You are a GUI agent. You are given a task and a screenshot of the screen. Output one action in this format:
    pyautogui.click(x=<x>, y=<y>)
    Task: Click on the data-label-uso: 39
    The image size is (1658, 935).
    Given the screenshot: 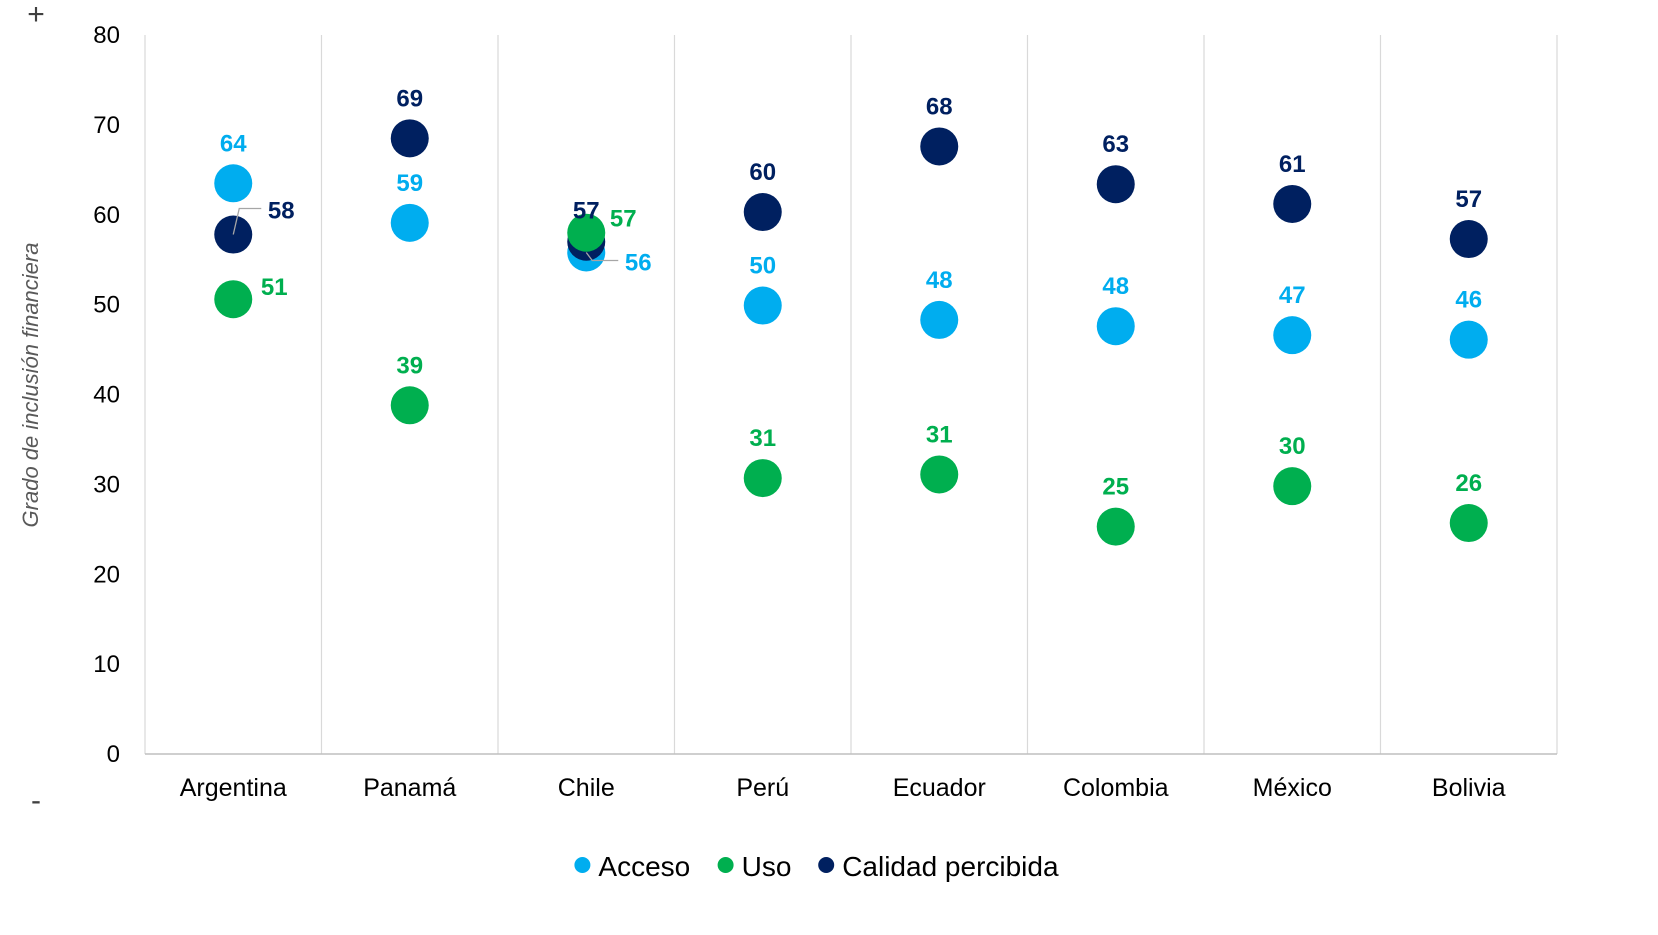 What is the action you would take?
    pyautogui.click(x=409, y=365)
    